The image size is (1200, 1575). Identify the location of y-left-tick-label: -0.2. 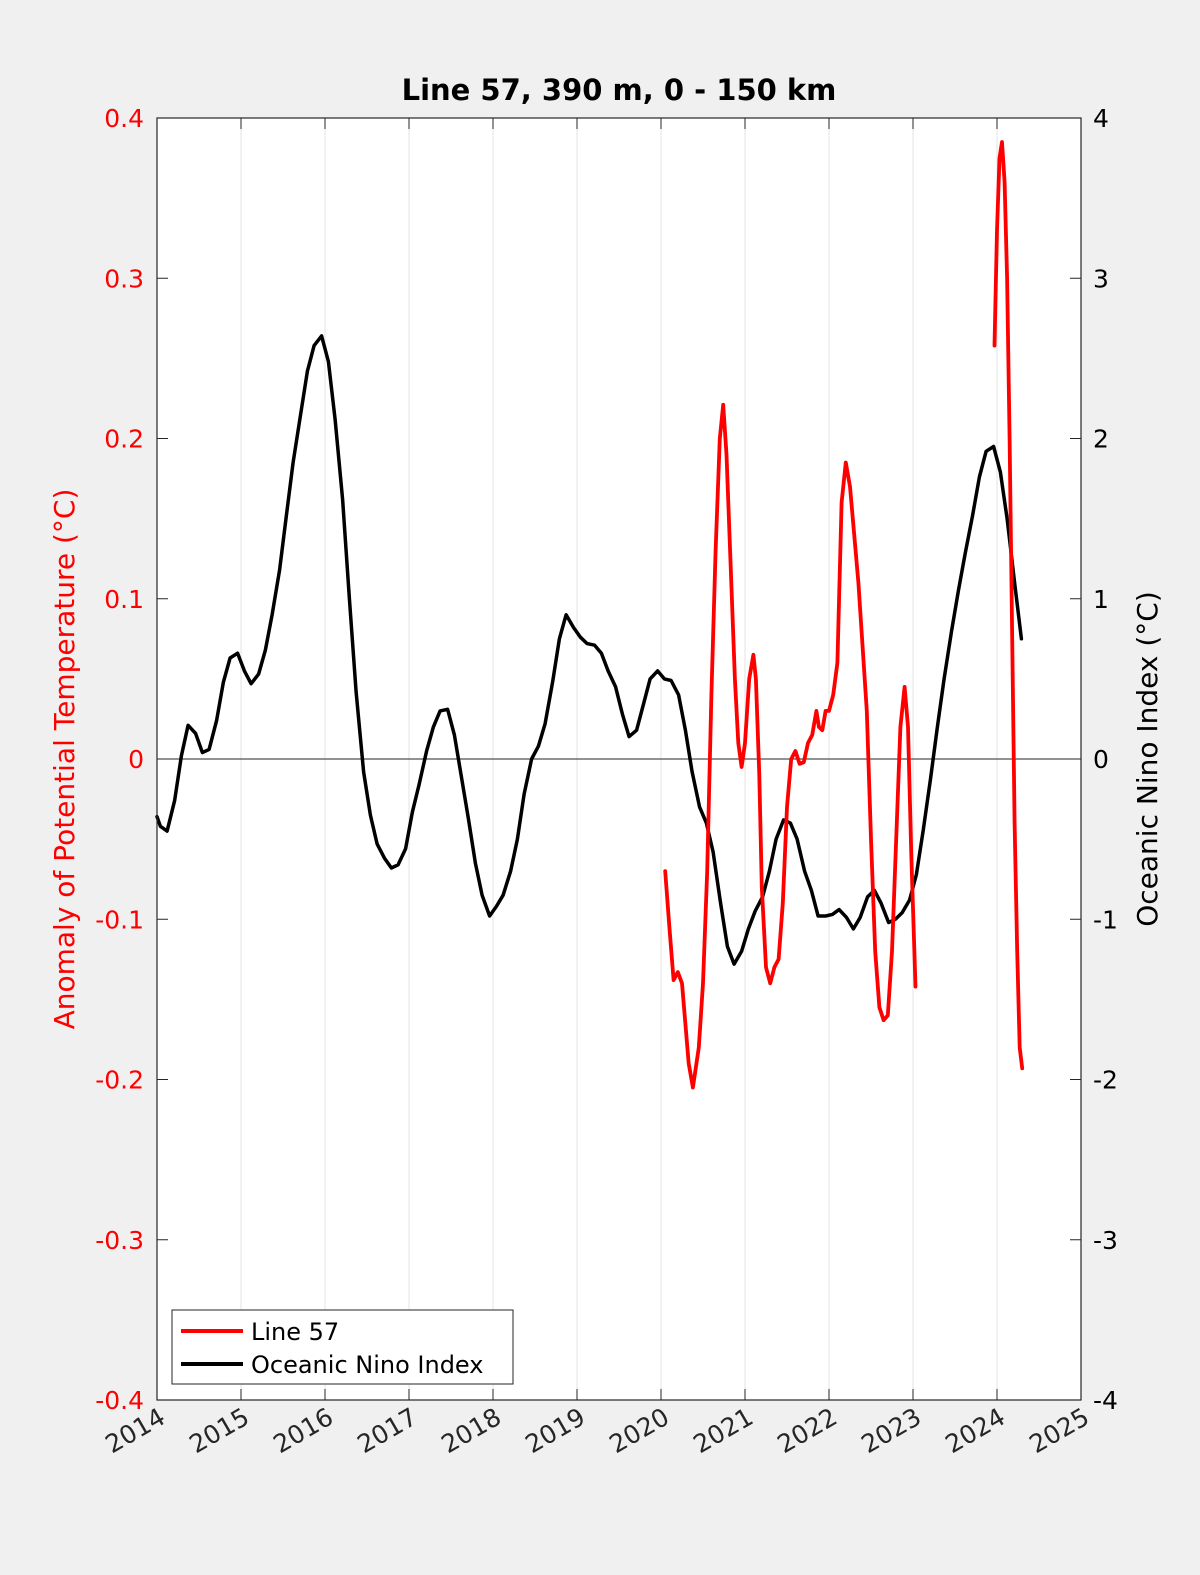
(119, 1080).